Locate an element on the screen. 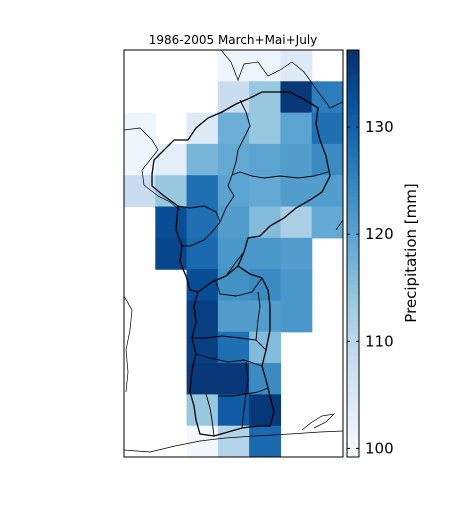 Image resolution: width=470 pixels, height=508 pixels. colorbar-tick-label: 120 is located at coordinates (379, 234).